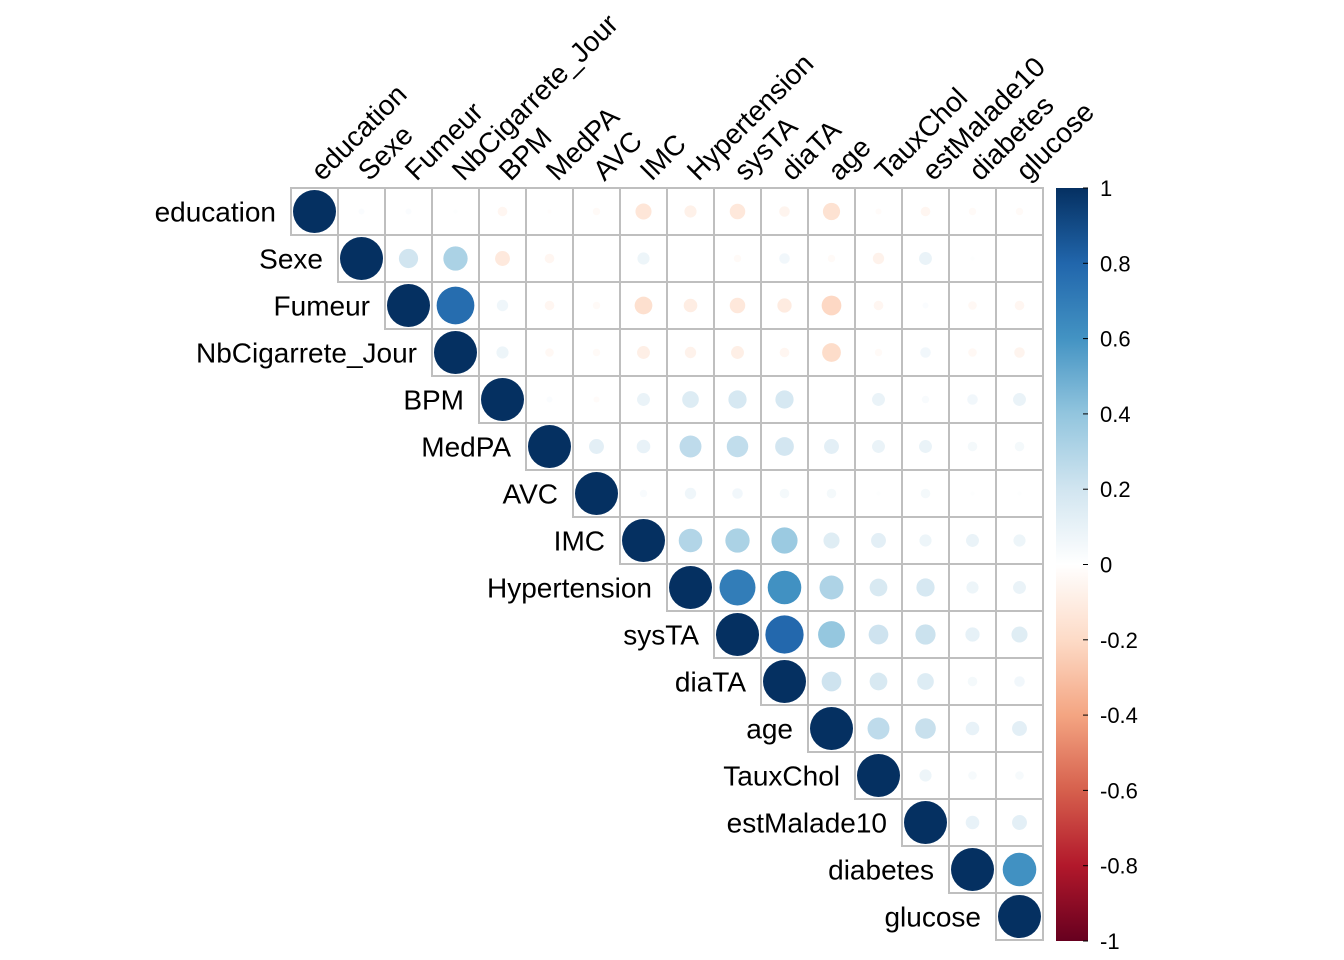 The image size is (1344, 960). I want to click on cell-education-estMalade10, so click(925, 211).